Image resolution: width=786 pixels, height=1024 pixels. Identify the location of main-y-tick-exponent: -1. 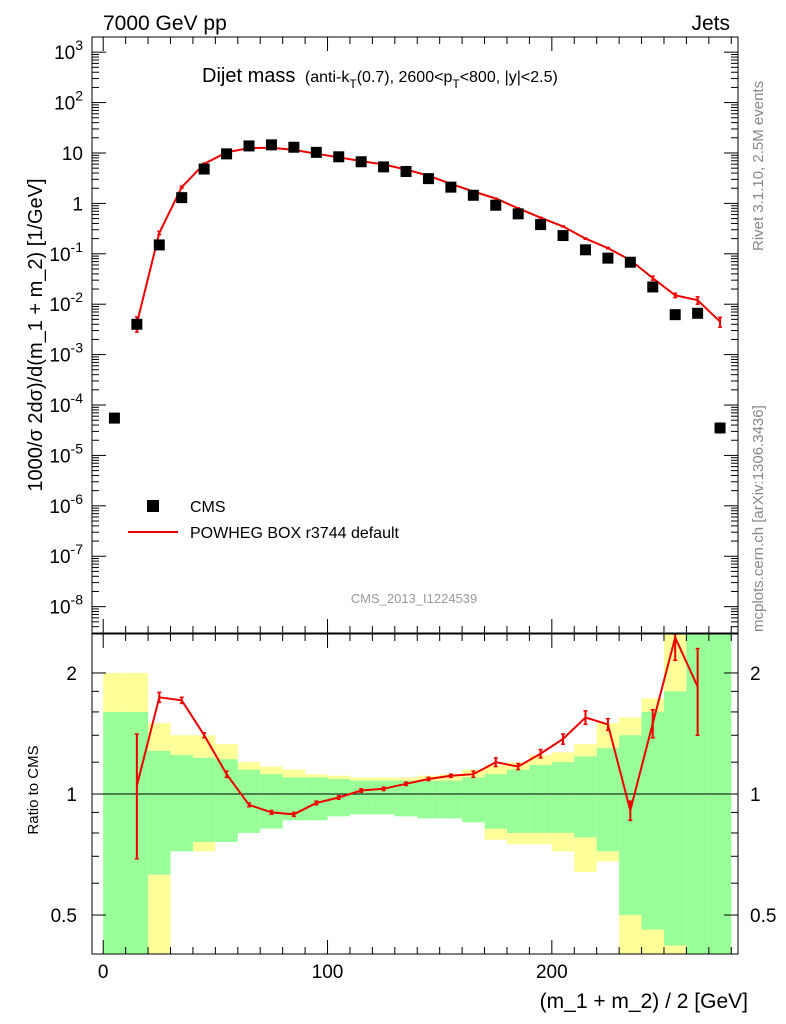
(77, 247).